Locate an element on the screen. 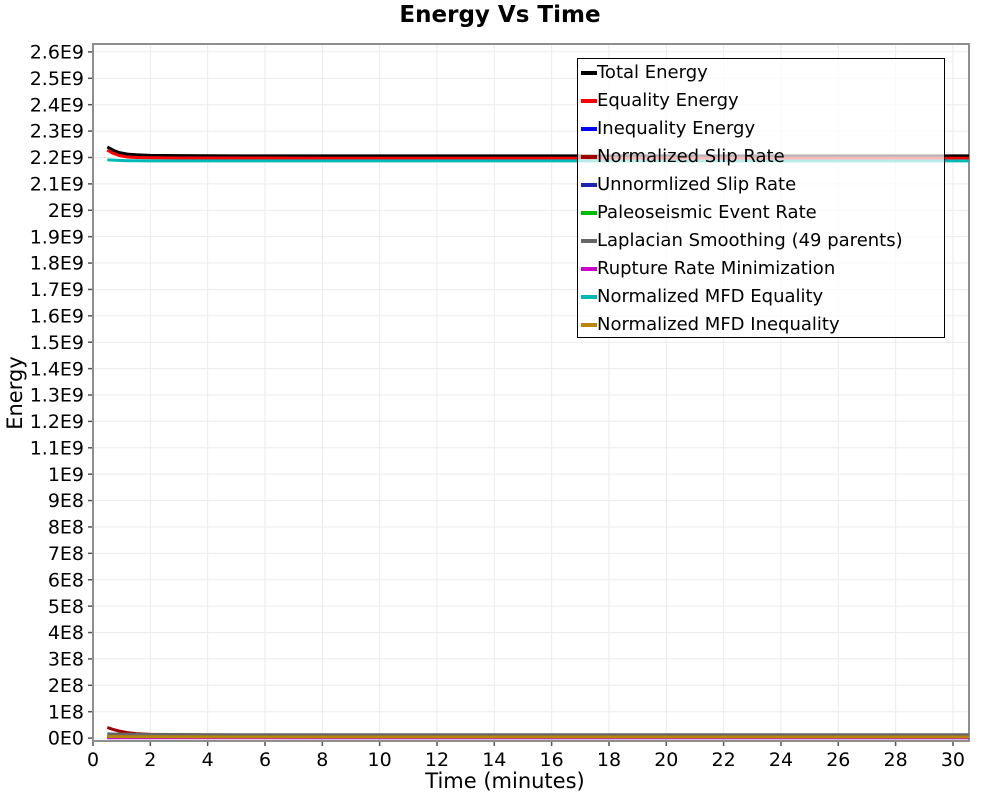  legend-item-normalized-slip-rate: Normalized Slip Rate is located at coordinates (762, 157).